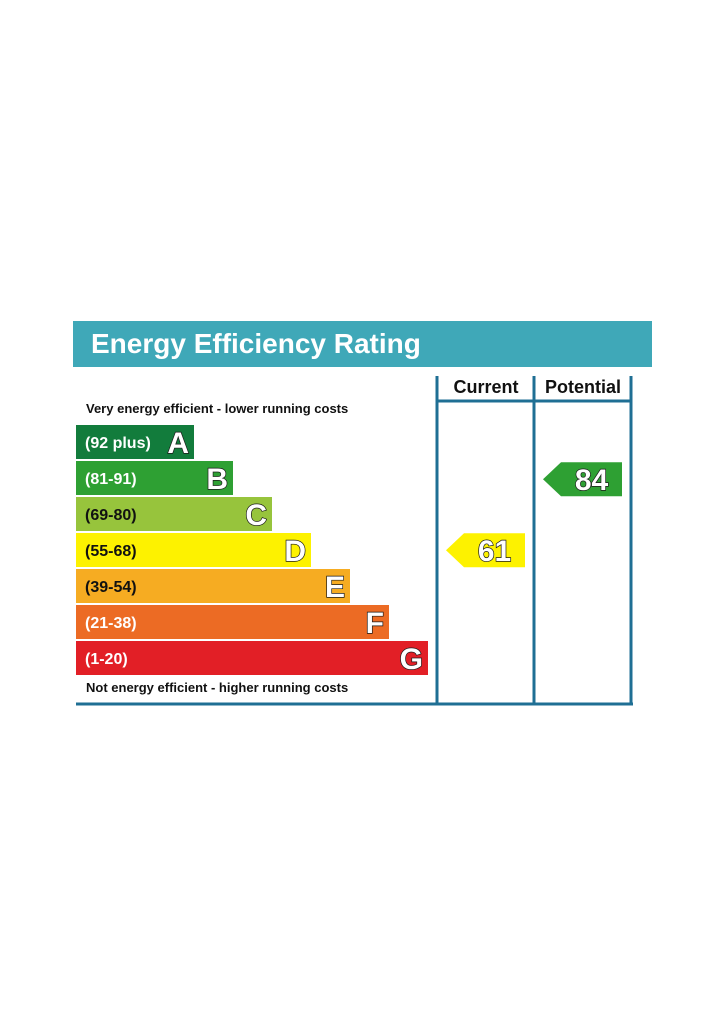 The image size is (715, 1033). What do you see at coordinates (178, 443) in the screenshot?
I see `band-a-letter: A` at bounding box center [178, 443].